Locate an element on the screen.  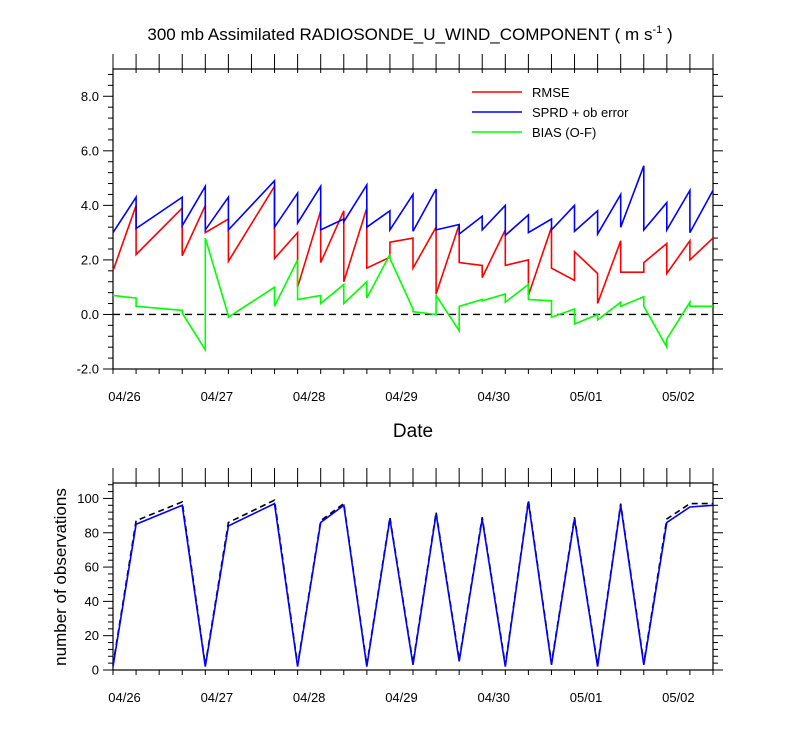
top-xtick-label: 04/27 is located at coordinates (217, 396).